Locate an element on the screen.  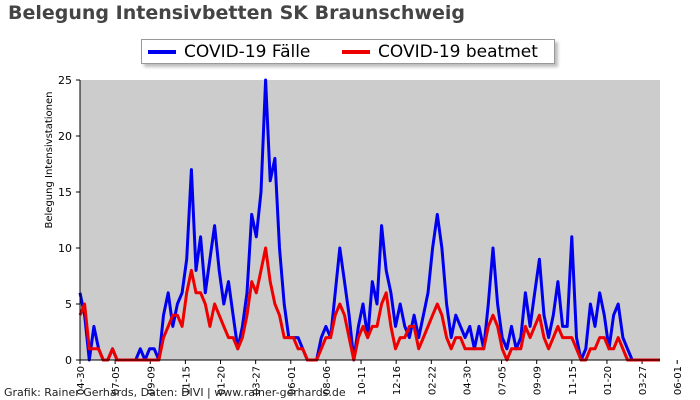
legend-swatch-faelle is located at coordinates (162, 52).